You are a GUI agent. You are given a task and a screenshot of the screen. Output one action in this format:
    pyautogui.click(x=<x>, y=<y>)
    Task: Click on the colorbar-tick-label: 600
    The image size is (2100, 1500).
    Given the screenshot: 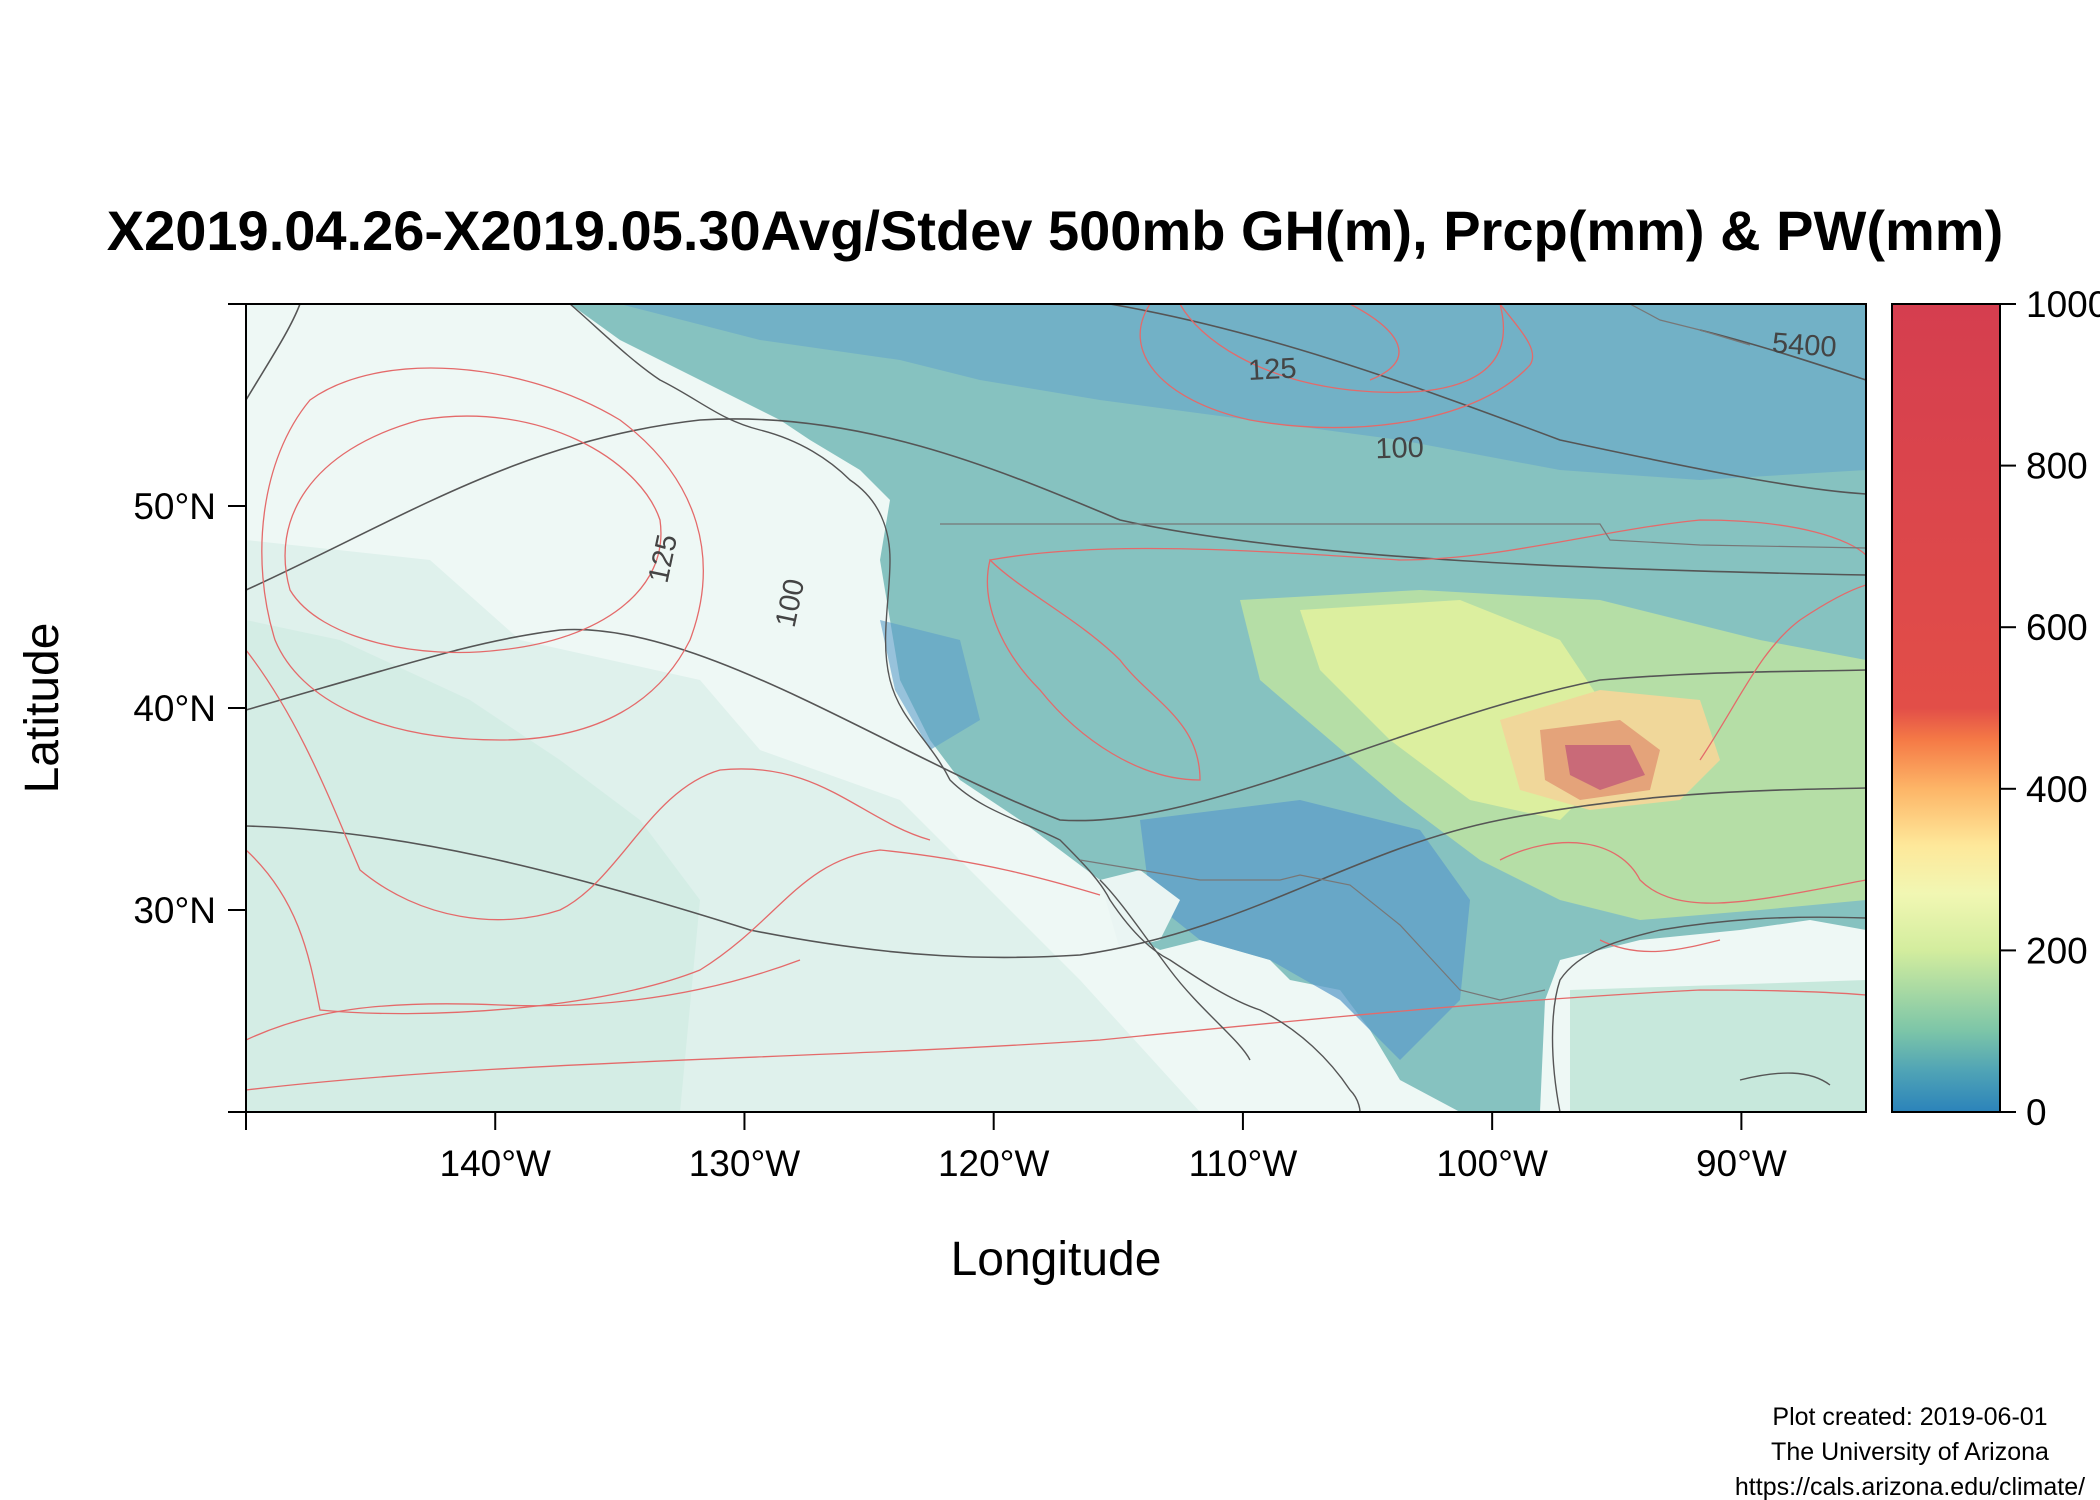 What is the action you would take?
    pyautogui.click(x=2057, y=627)
    